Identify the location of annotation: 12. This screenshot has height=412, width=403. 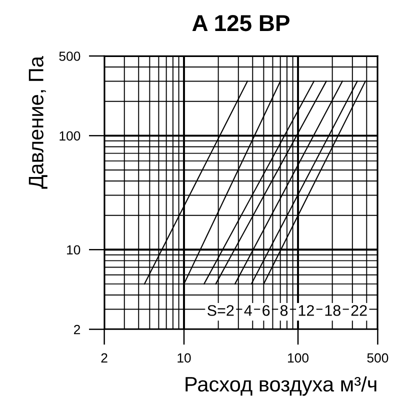
(306, 310).